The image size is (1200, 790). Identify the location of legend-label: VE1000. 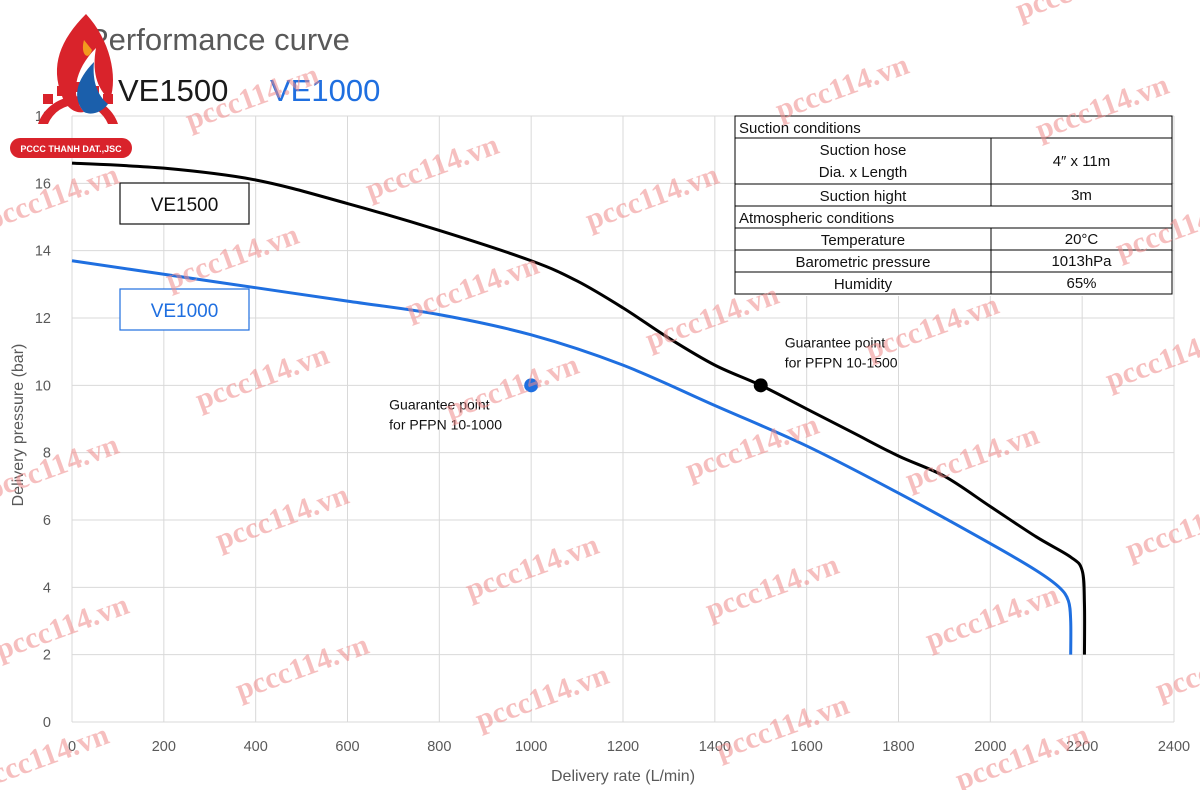
(185, 311).